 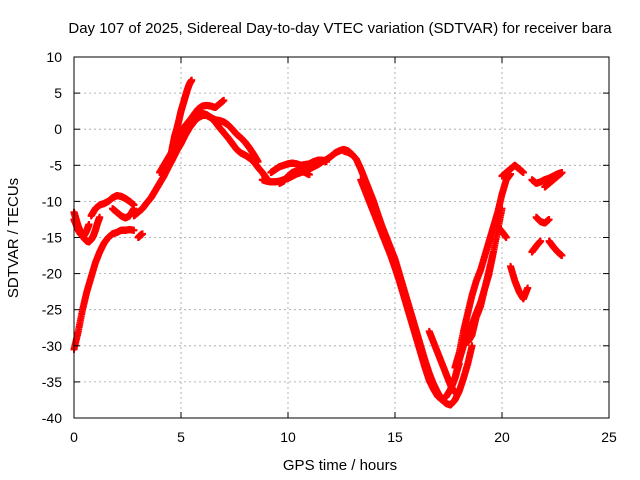 What do you see at coordinates (52, 274) in the screenshot?
I see `y-tick-label: -20` at bounding box center [52, 274].